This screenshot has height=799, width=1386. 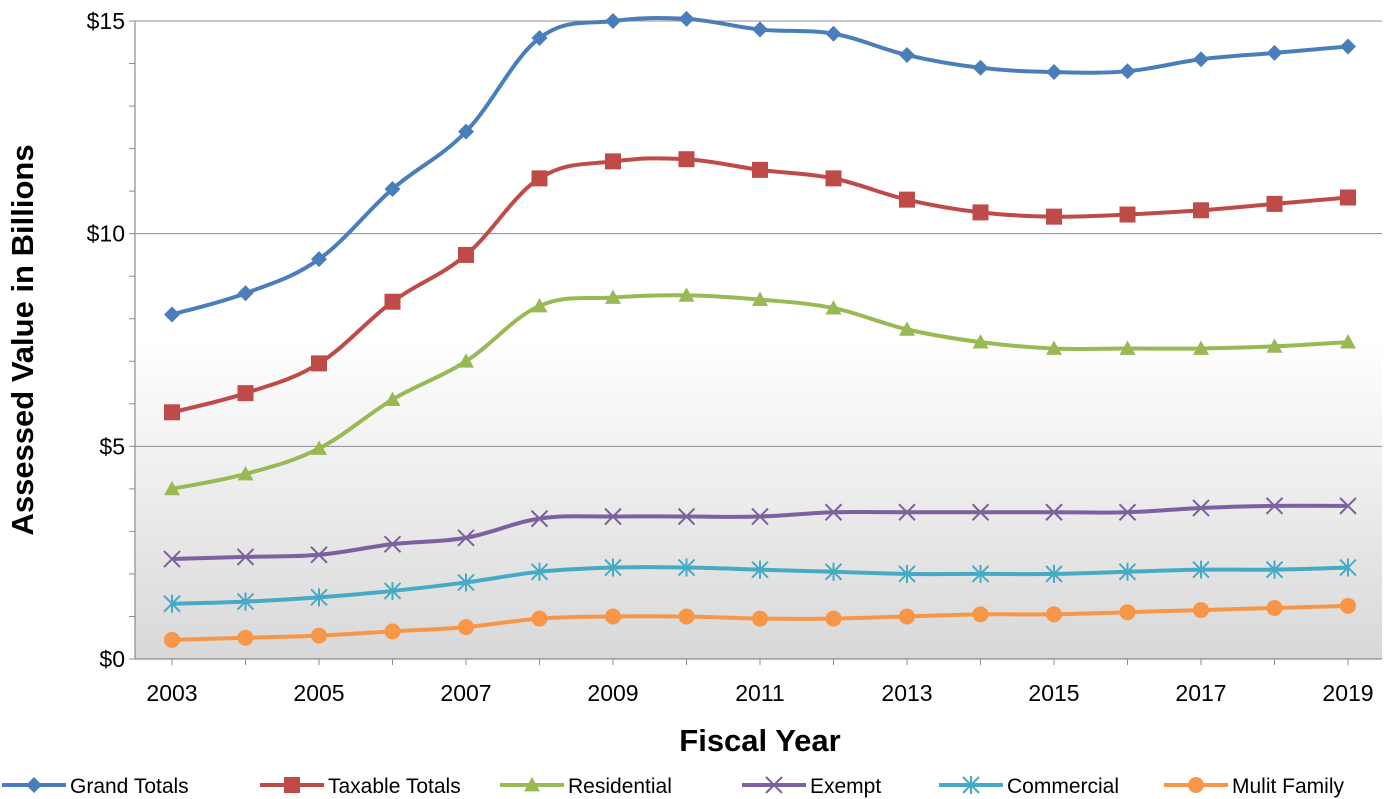 I want to click on x-axis-tick-labels: 2003 2005 2007 2009 2011 2013 2015 2017 2019, so click(x=759, y=693).